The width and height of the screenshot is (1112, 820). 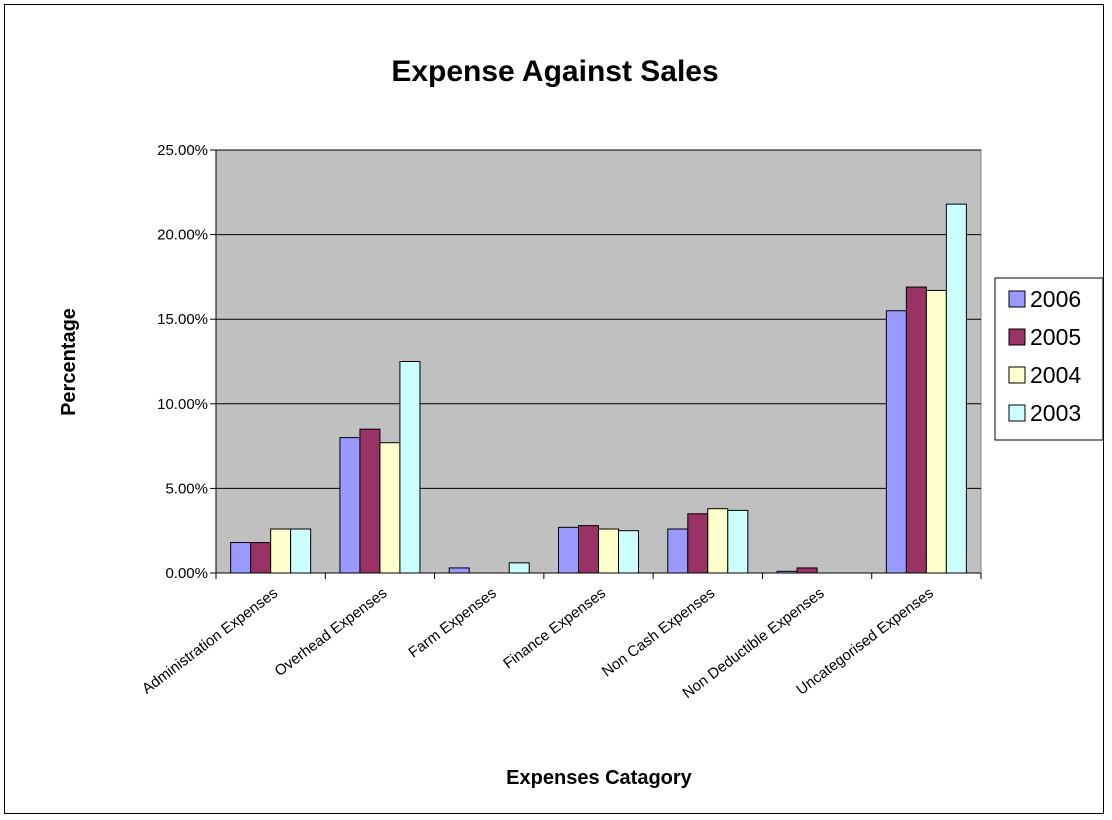 What do you see at coordinates (182, 362) in the screenshot?
I see `y-tick-labels: 0.00% 5.00% 10.00% 15.00% 20.00% 25.00%` at bounding box center [182, 362].